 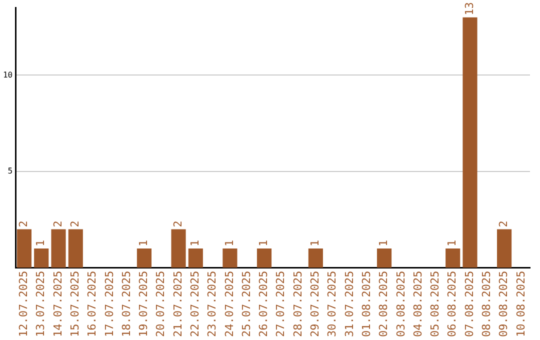 What do you see at coordinates (435, 304) in the screenshot?
I see `x-tick-label: 05.08.2025` at bounding box center [435, 304].